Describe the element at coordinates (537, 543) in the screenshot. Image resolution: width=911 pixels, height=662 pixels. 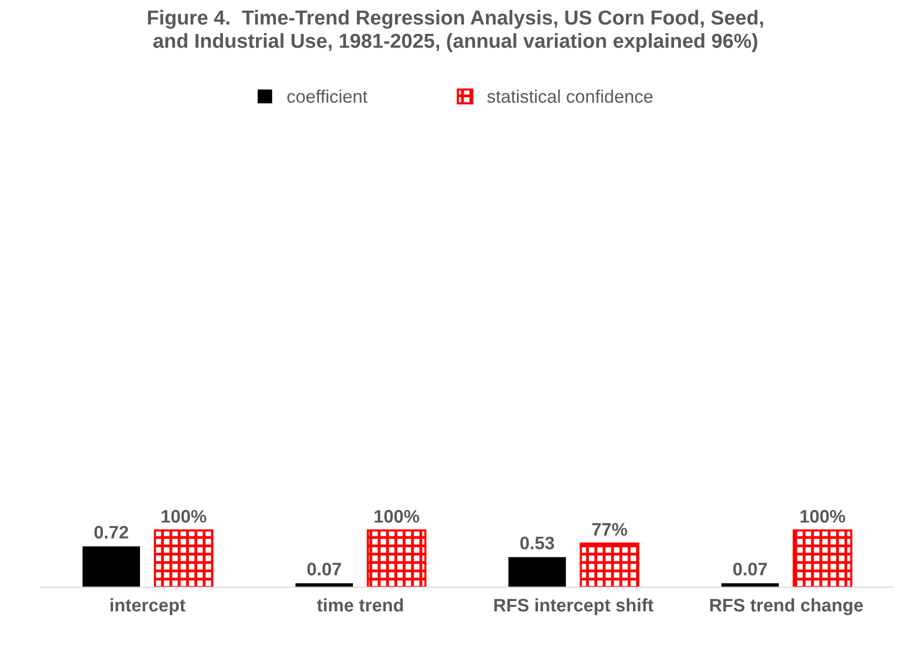
I see `data-label: 0.53` at that location.